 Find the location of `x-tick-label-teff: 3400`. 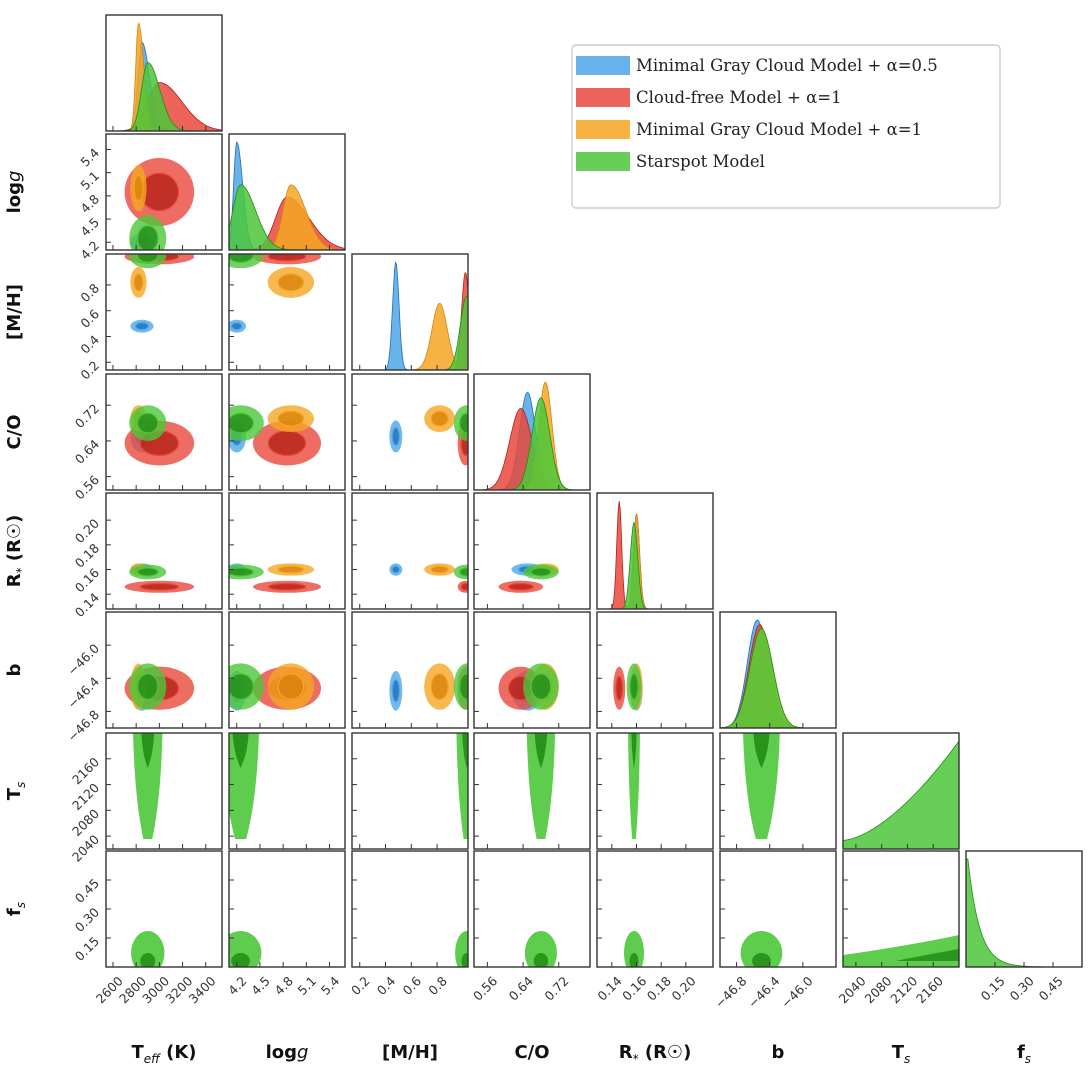

x-tick-label-teff: 3400 is located at coordinates (202, 989).